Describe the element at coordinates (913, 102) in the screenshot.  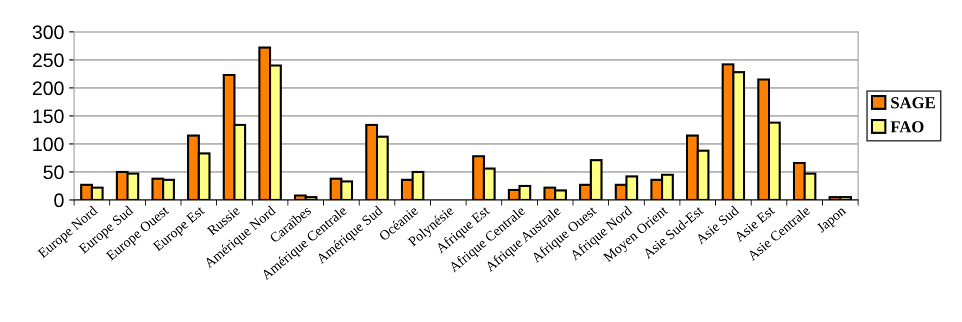
I see `legend-label: SAGE` at that location.